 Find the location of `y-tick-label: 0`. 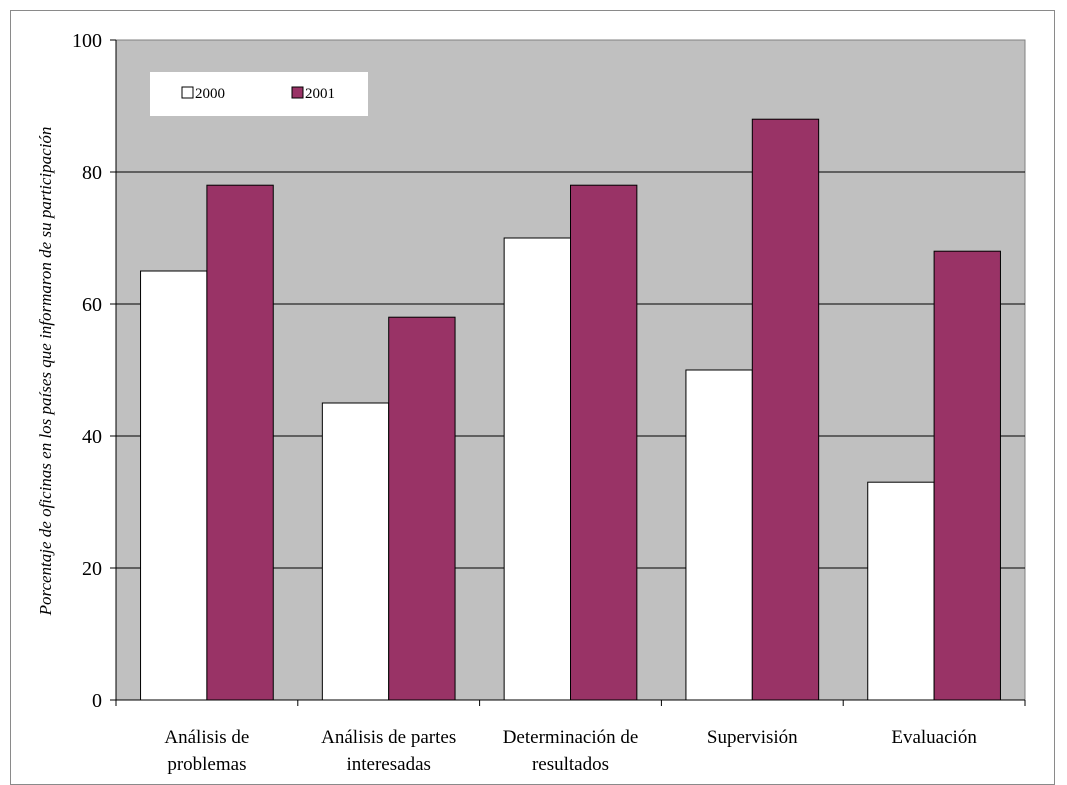

y-tick-label: 0 is located at coordinates (97, 701).